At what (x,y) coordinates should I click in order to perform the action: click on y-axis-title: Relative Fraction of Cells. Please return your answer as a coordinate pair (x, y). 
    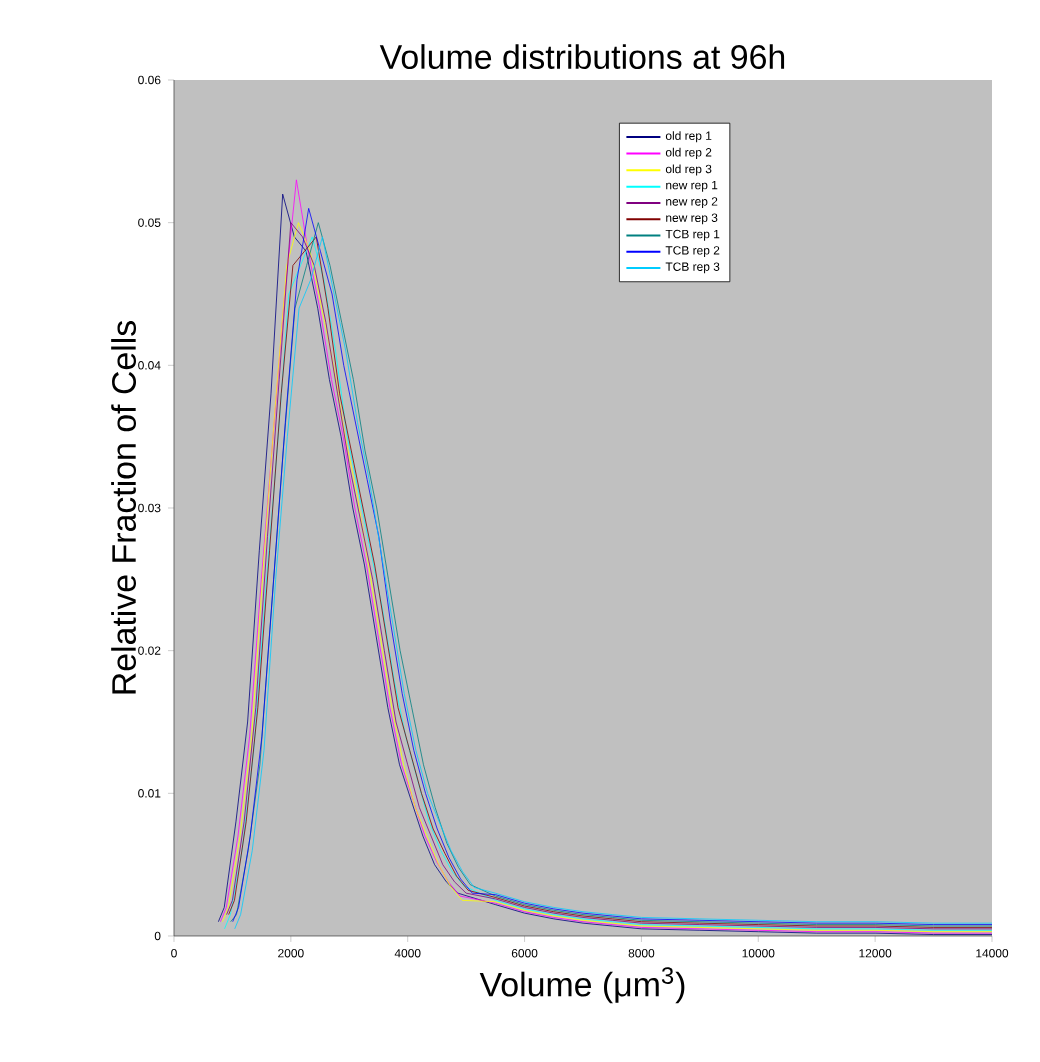
    Looking at the image, I should click on (124, 507).